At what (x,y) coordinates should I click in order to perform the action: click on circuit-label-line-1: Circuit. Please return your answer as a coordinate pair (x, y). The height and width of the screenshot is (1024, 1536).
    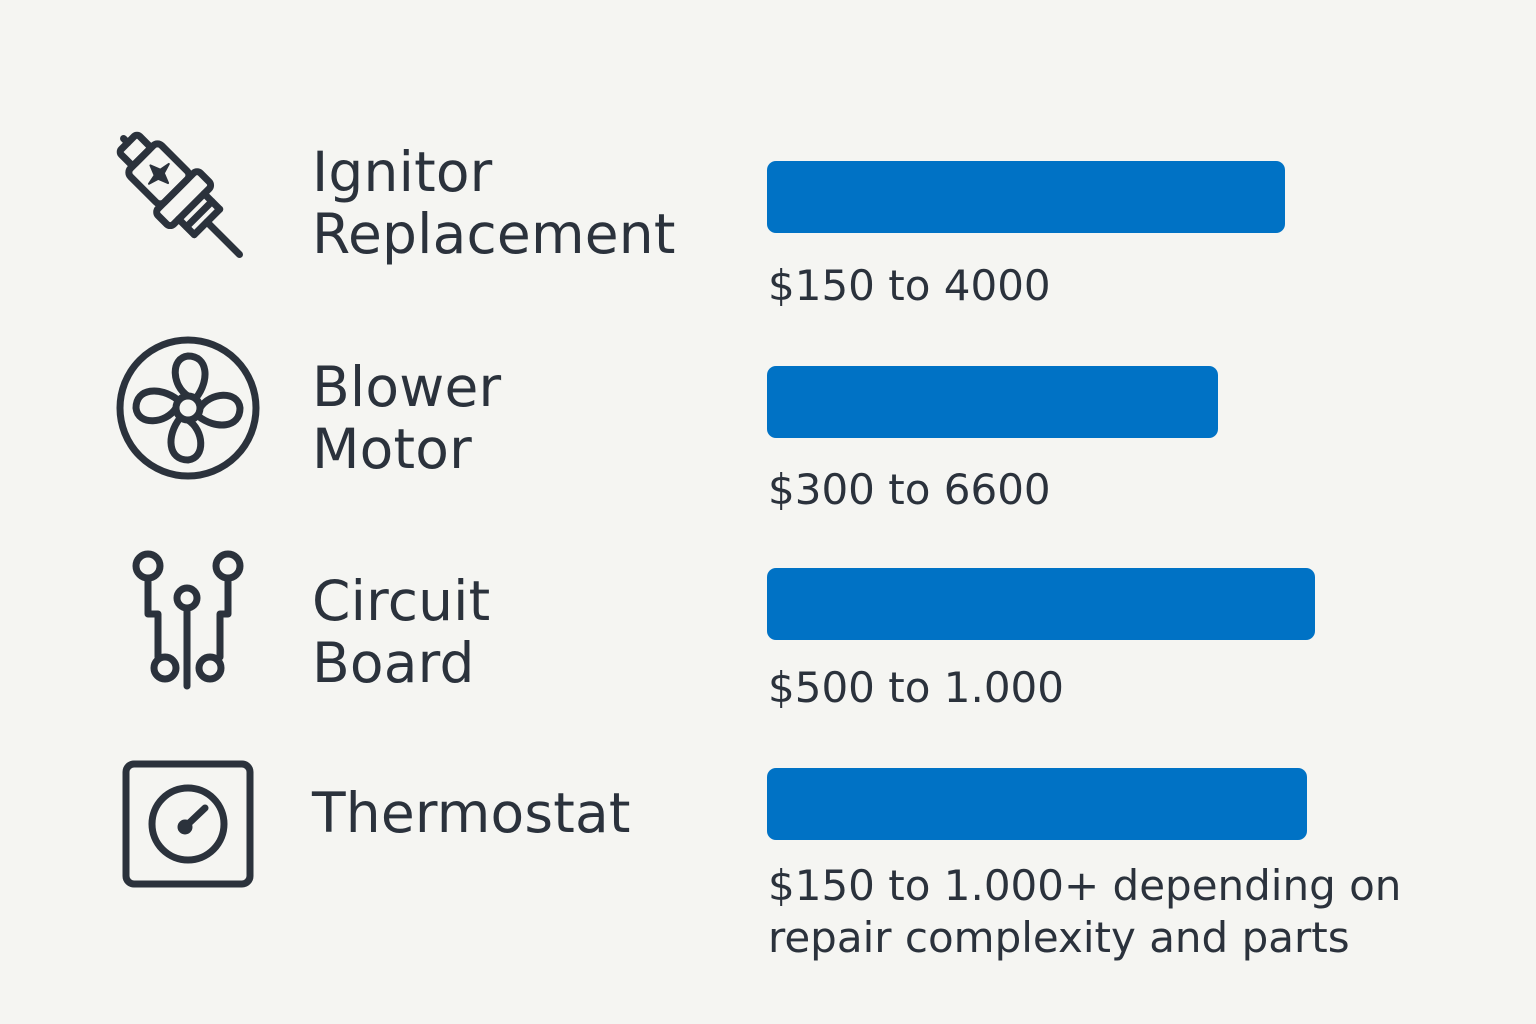
    Looking at the image, I should click on (401, 601).